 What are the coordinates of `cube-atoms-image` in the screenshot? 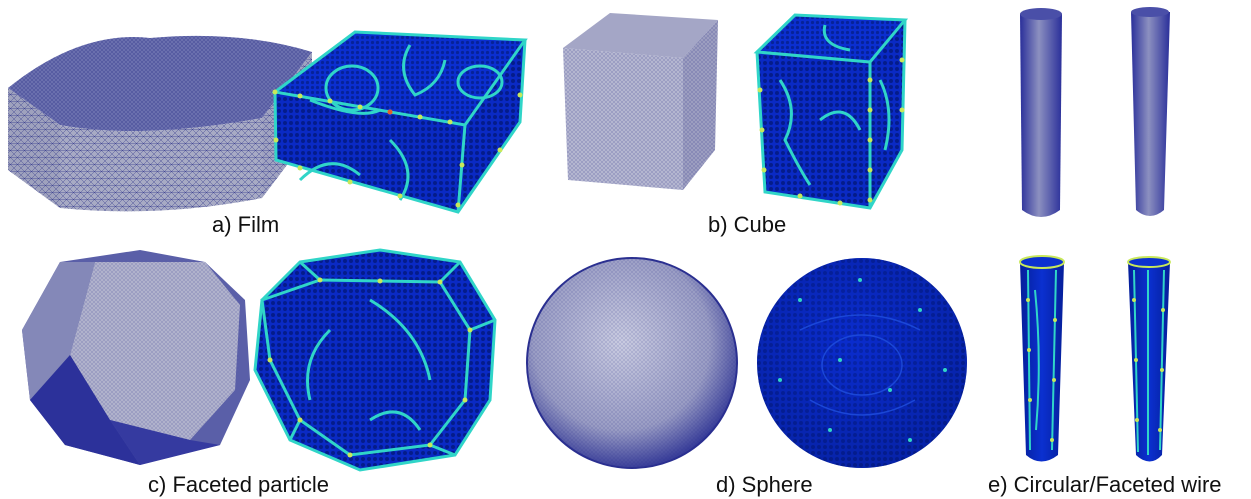 It's located at (831, 111).